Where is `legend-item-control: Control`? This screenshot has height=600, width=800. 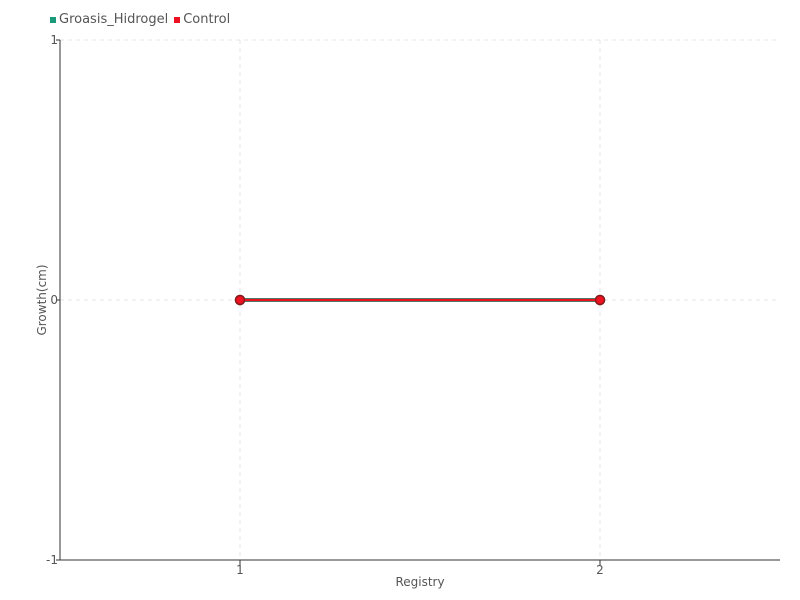
legend-item-control: Control is located at coordinates (202, 19).